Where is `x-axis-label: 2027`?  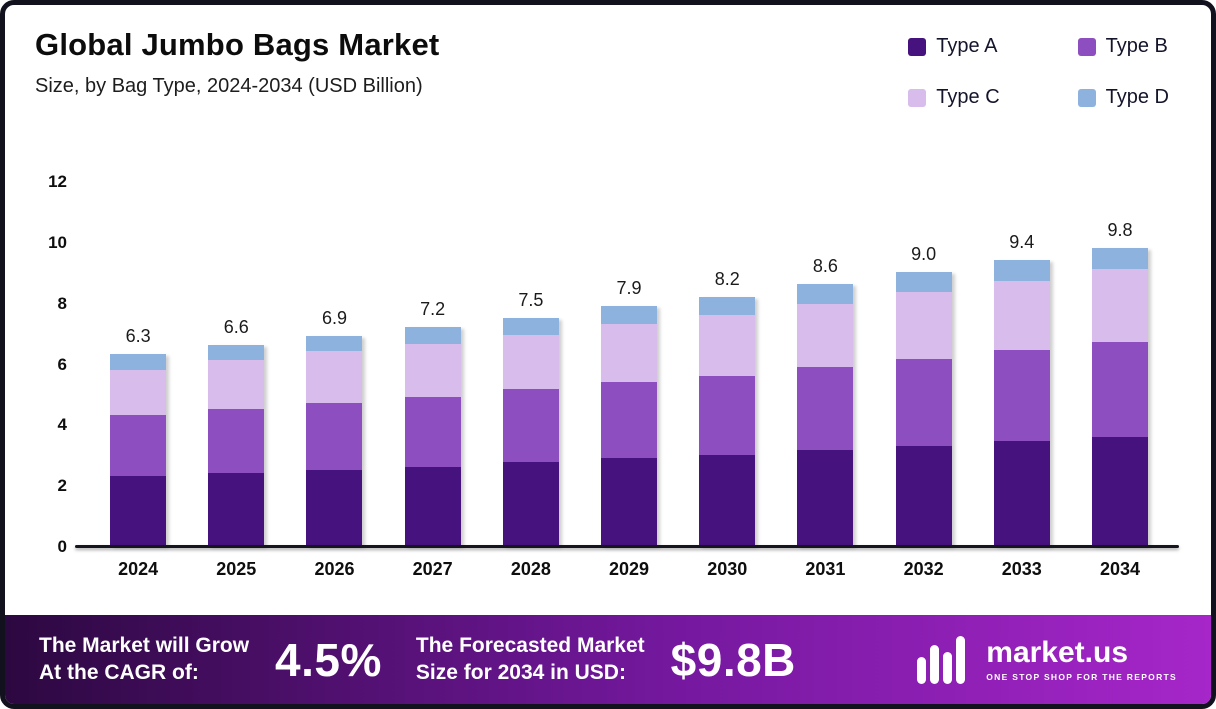 x-axis-label: 2027 is located at coordinates (432, 569).